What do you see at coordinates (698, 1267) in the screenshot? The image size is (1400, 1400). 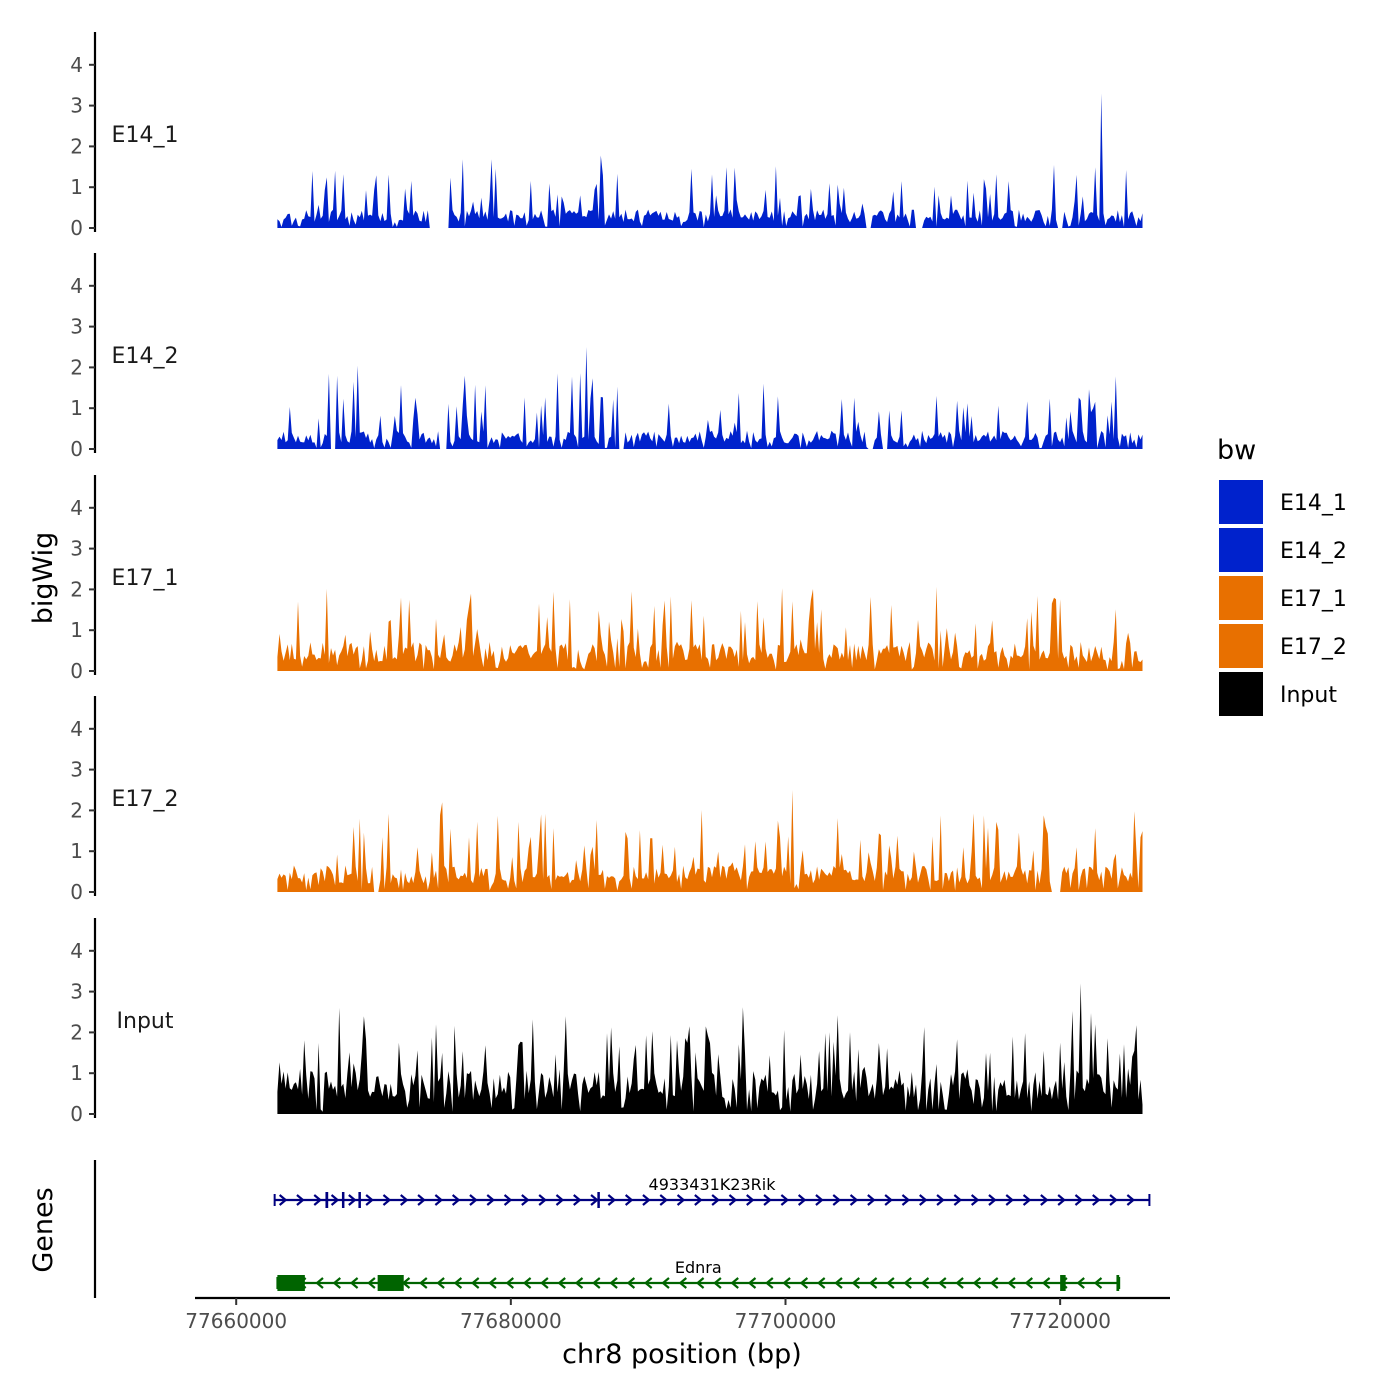 I see `gene-label: Ednra` at bounding box center [698, 1267].